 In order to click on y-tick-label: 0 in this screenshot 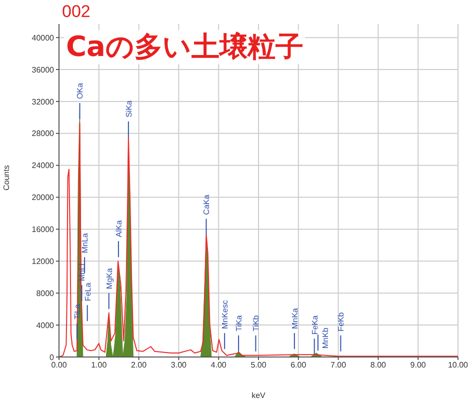, I will do `click(52, 357)`.